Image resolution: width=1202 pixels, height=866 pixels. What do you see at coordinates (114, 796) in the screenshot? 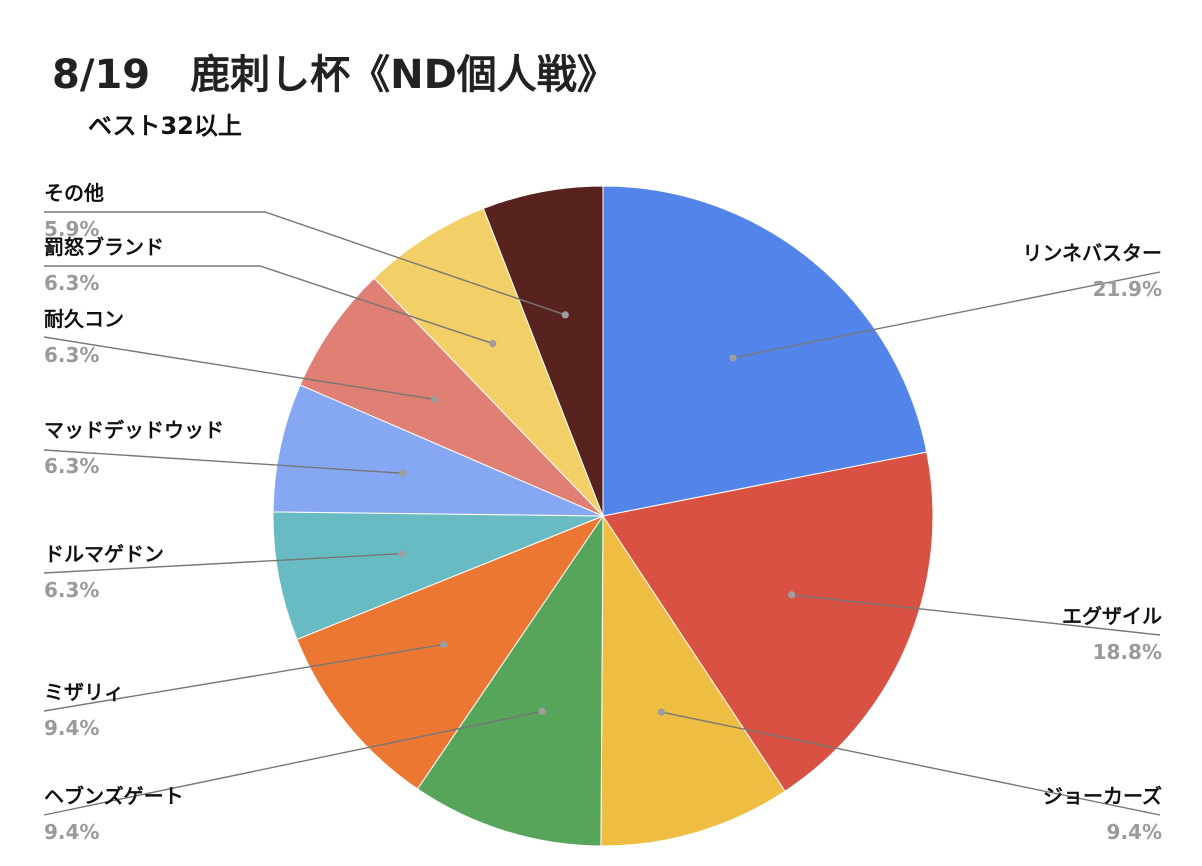
I see `slice-label: ヘブンズゲート` at bounding box center [114, 796].